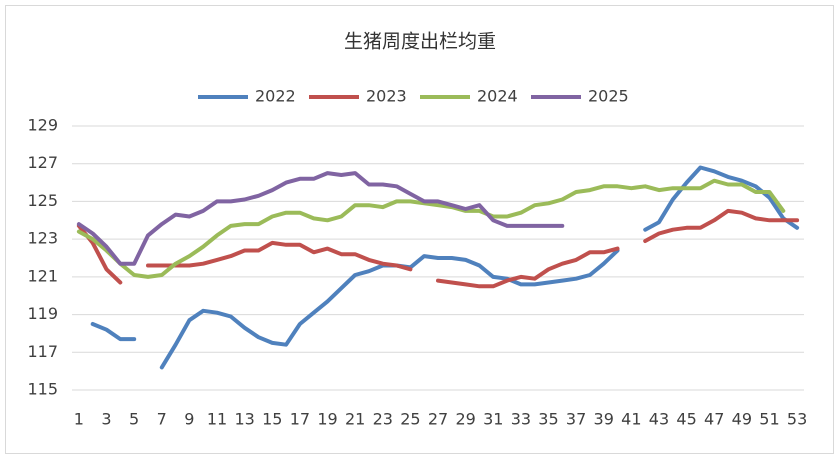 Image resolution: width=839 pixels, height=460 pixels. Describe the element at coordinates (659, 419) in the screenshot. I see `x-tick-label: 43` at that location.